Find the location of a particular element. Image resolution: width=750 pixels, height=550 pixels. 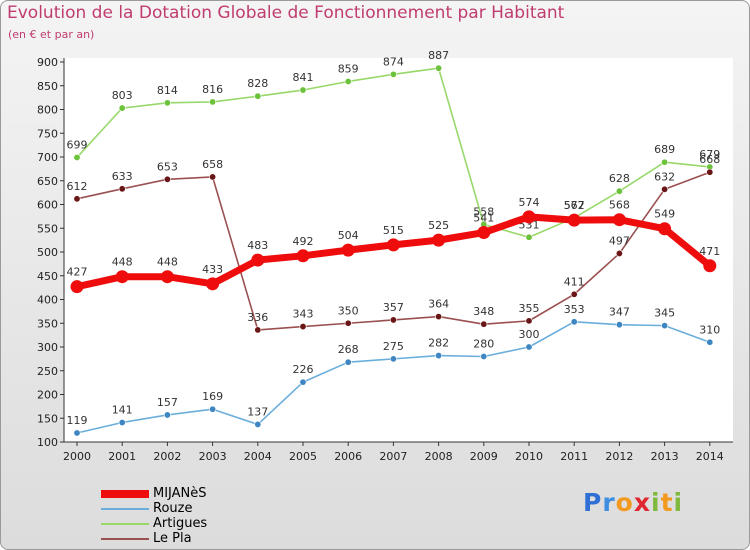

x-tick-label: 2011 is located at coordinates (574, 456).